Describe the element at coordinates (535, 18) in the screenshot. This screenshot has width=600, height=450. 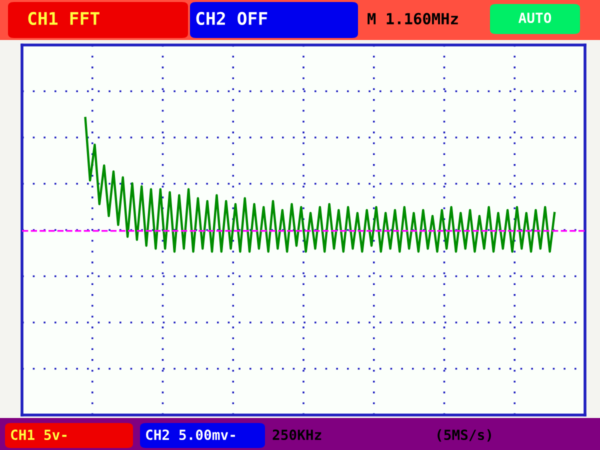
I see `text: AUTO` at that location.